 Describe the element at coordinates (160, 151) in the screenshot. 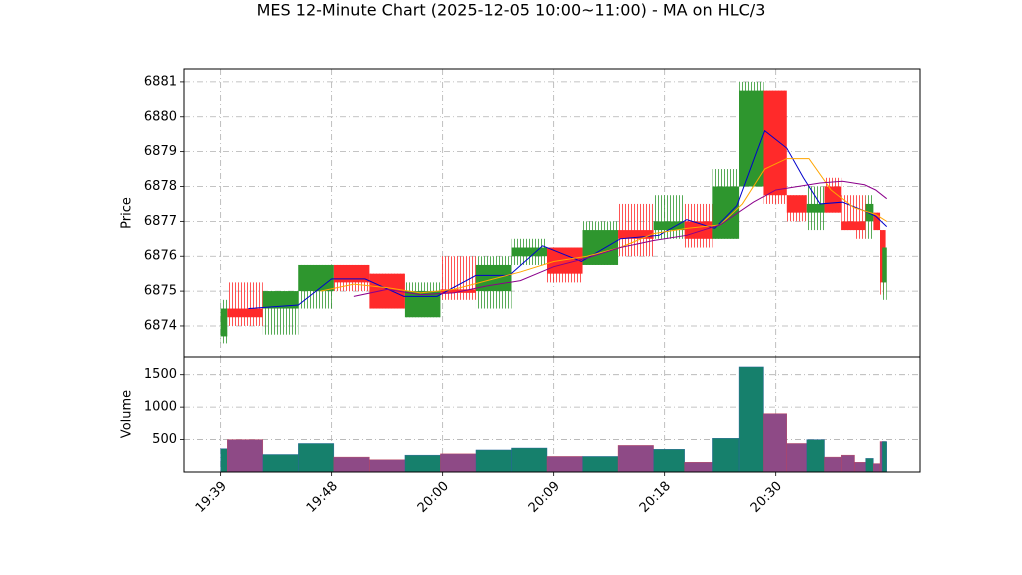

I see `y-tick-label: 6879` at that location.